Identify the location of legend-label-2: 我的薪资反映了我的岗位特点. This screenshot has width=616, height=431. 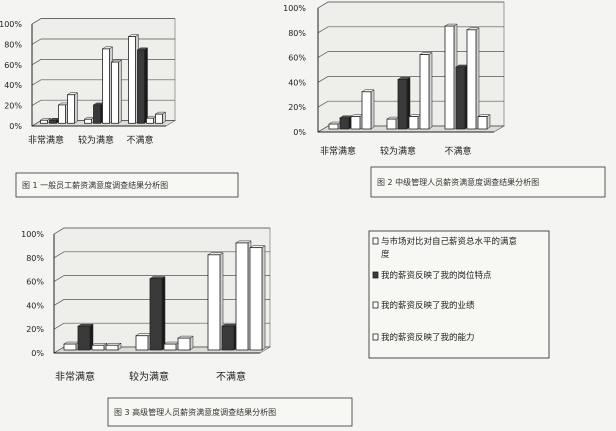
(436, 275).